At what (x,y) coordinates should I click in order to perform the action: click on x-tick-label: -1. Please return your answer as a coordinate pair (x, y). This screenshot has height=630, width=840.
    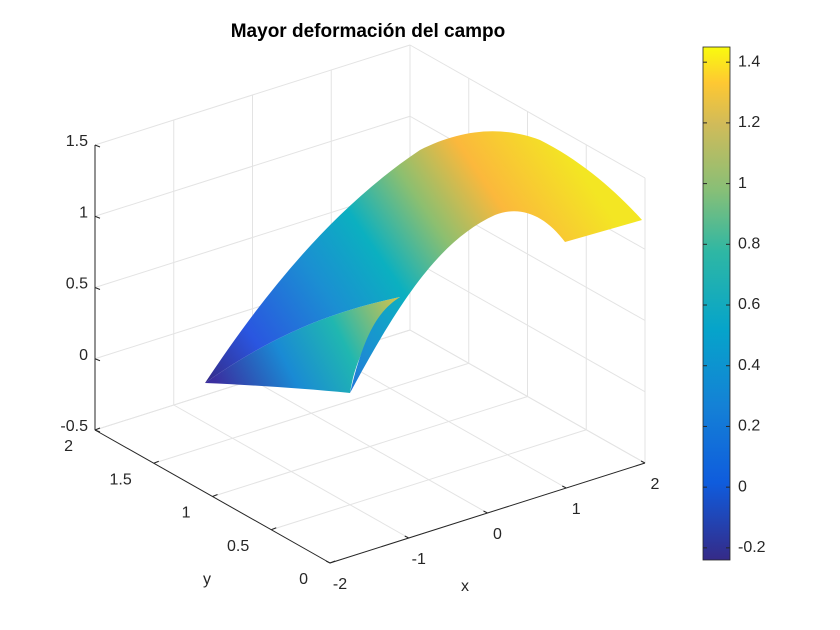
    Looking at the image, I should click on (419, 559).